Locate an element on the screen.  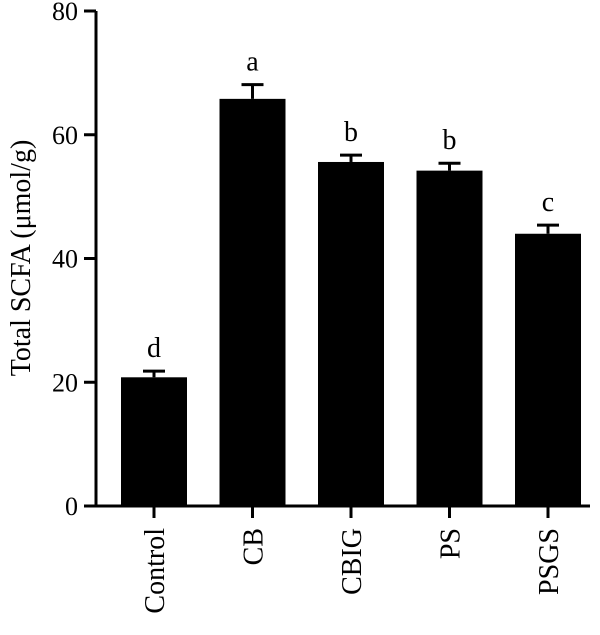
category-label: CBIG is located at coordinates (352, 561).